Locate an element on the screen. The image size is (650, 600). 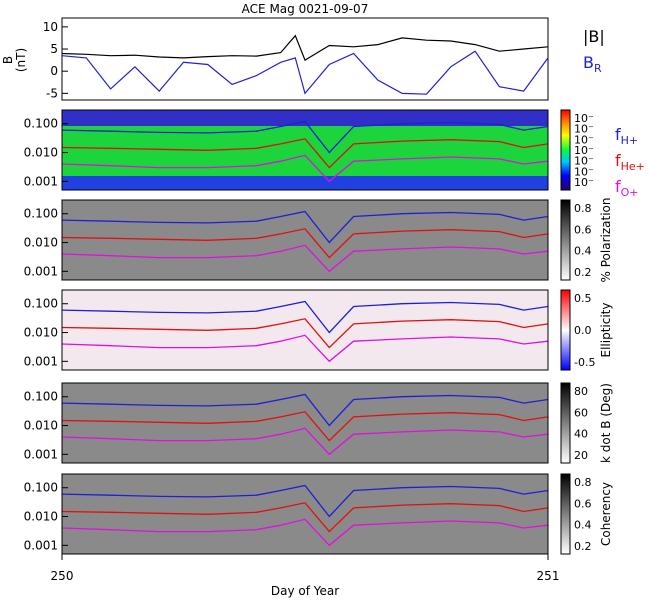
panel-2-colorbar is located at coordinates (565, 240).